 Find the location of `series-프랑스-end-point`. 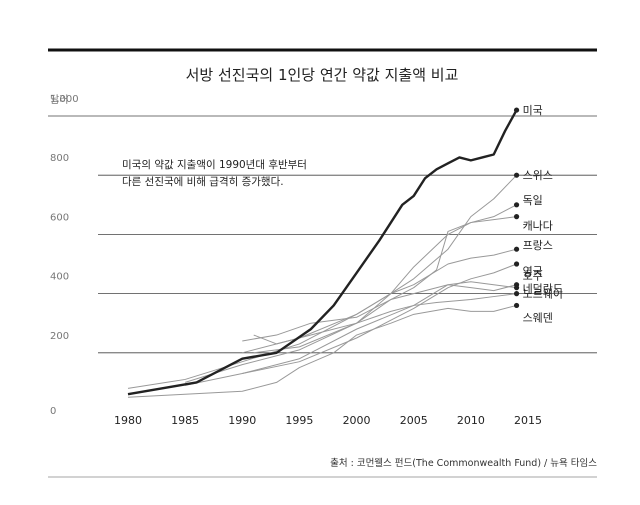

series-프랑스-end-point is located at coordinates (516, 249).